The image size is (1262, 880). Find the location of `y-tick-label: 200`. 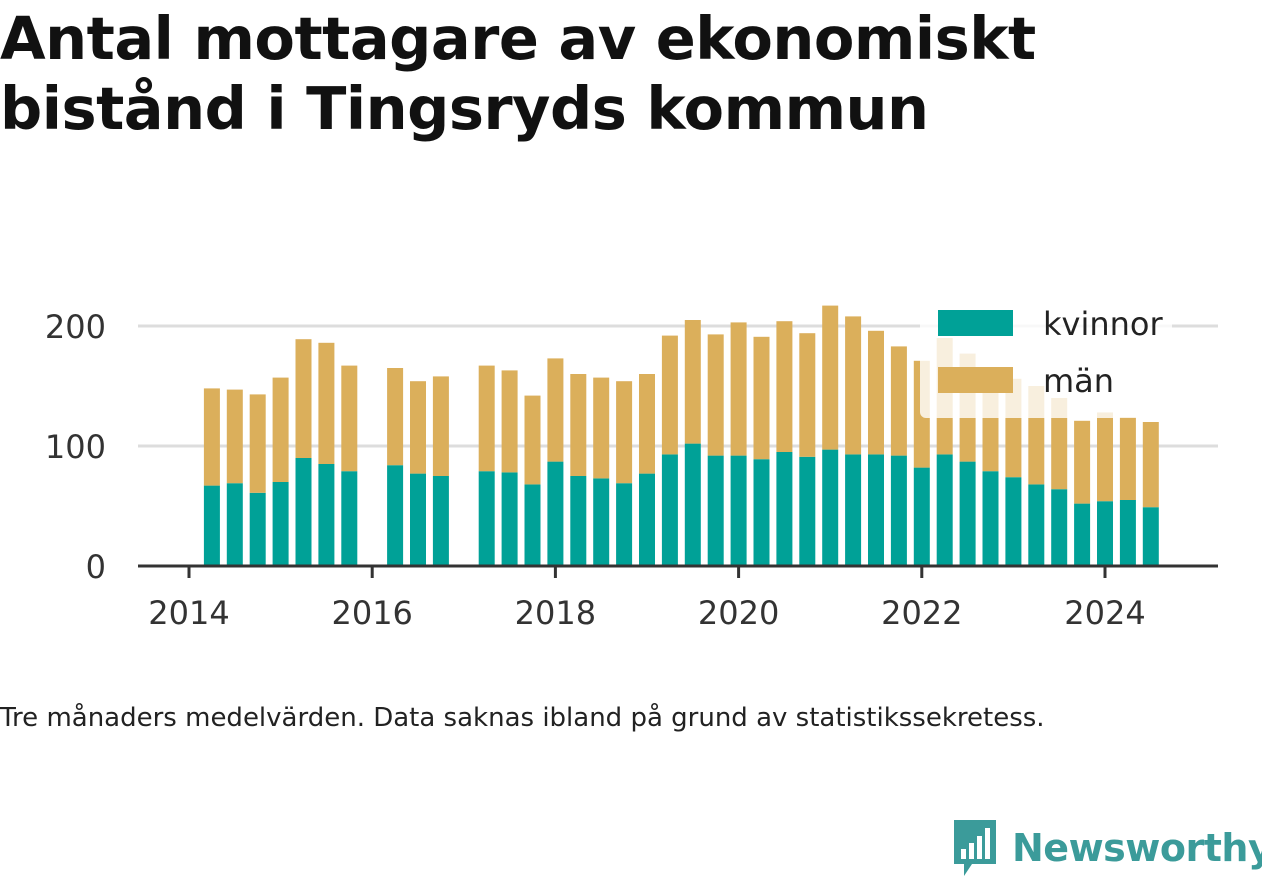

y-tick-label: 200 is located at coordinates (75, 327).